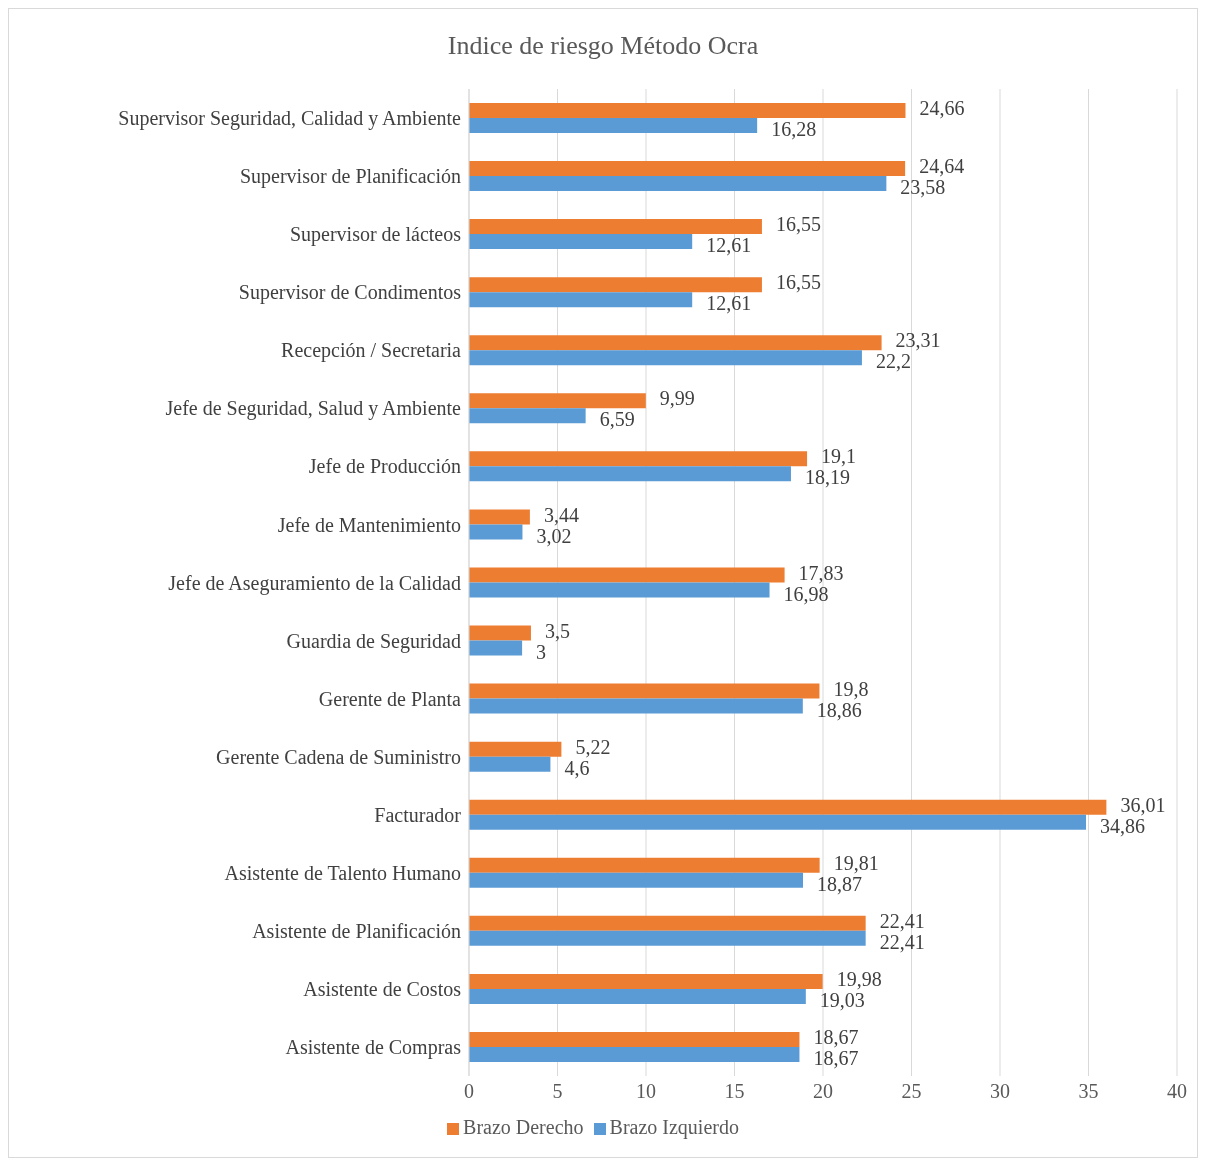  Describe the element at coordinates (554, 535) in the screenshot. I see `data-label: 3,02` at that location.